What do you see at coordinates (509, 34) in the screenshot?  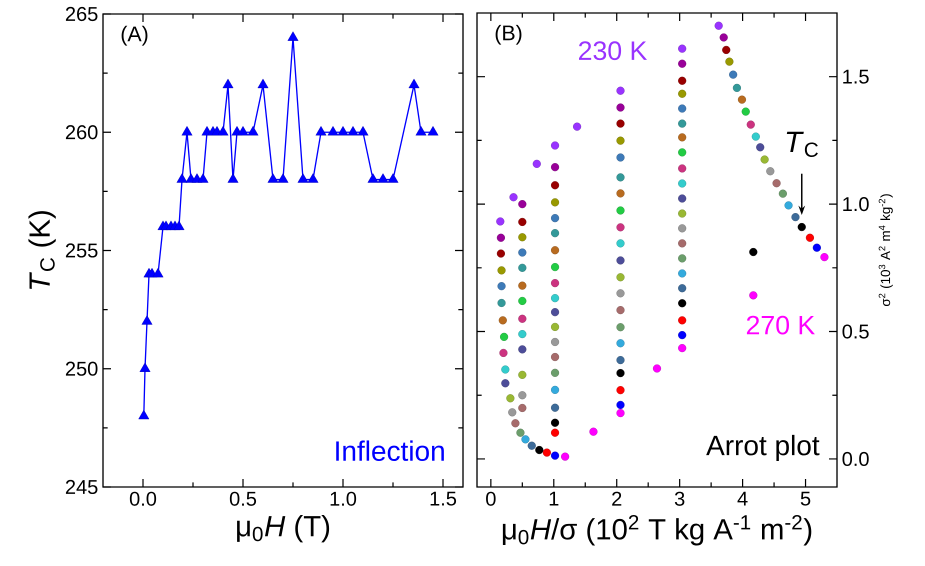 I see `annotation: (B)` at bounding box center [509, 34].